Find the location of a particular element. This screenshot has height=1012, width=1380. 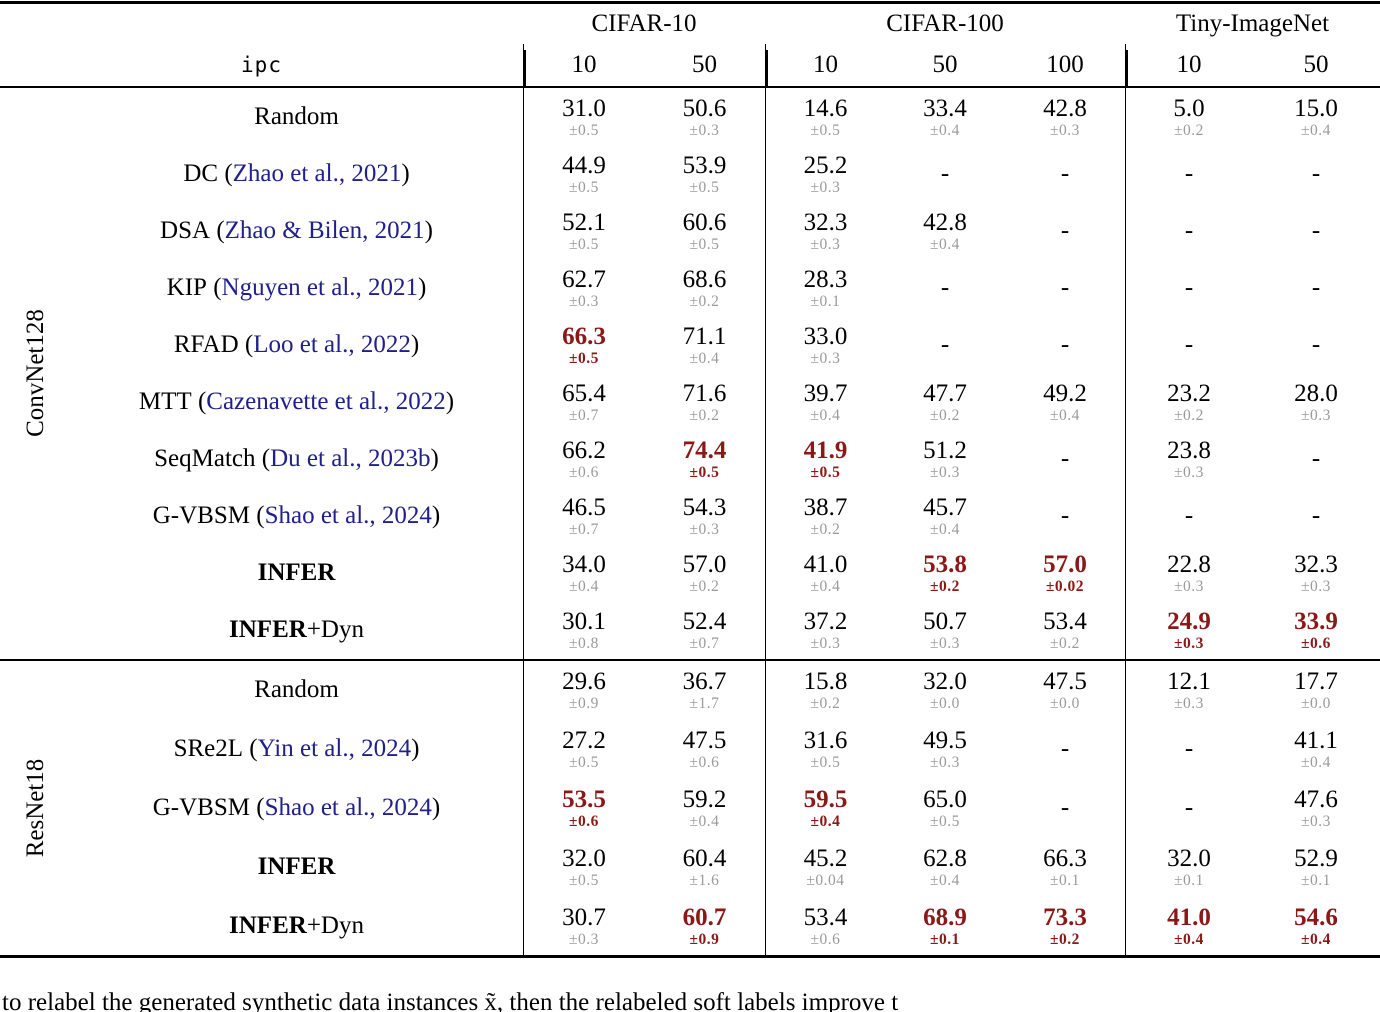

result-cell: 51.2 ±0.3 is located at coordinates (945, 459).